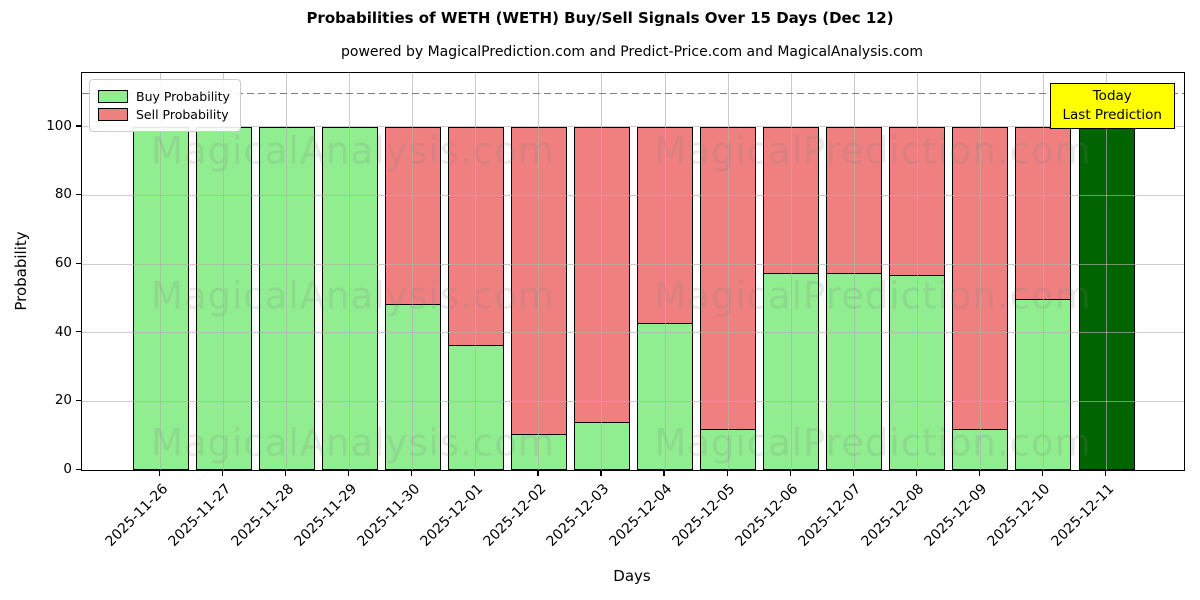  Describe the element at coordinates (63, 263) in the screenshot. I see `y-tick-label: 60` at that location.